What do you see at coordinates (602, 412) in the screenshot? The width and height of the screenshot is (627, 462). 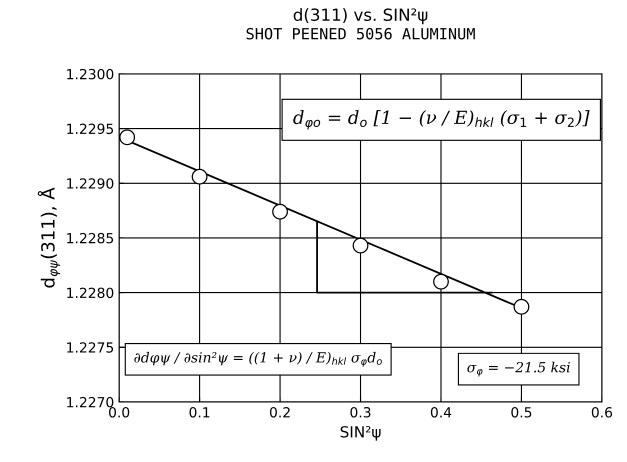 I see `x-tick-label: 0.6` at bounding box center [602, 412].